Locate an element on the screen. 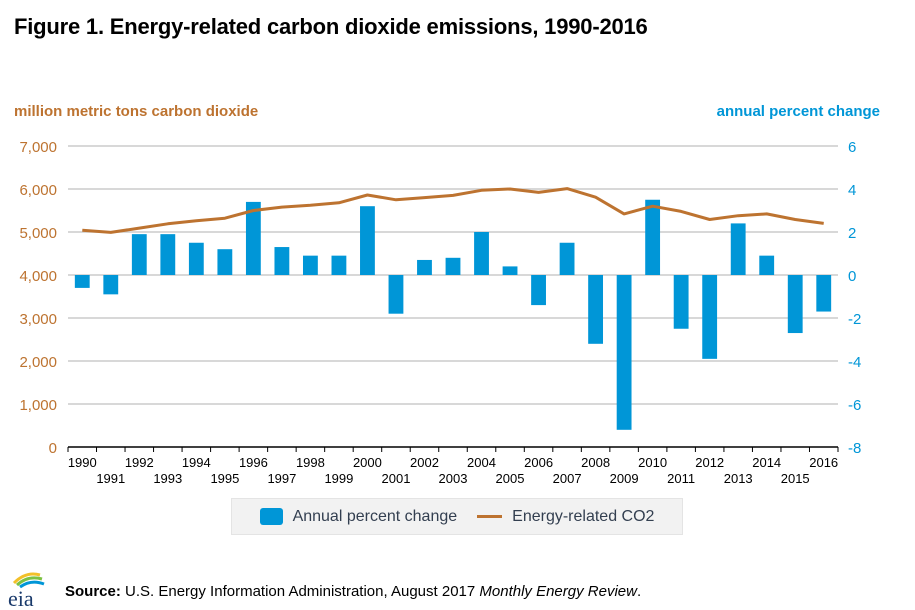  x-tick-label: 2011 is located at coordinates (681, 478).